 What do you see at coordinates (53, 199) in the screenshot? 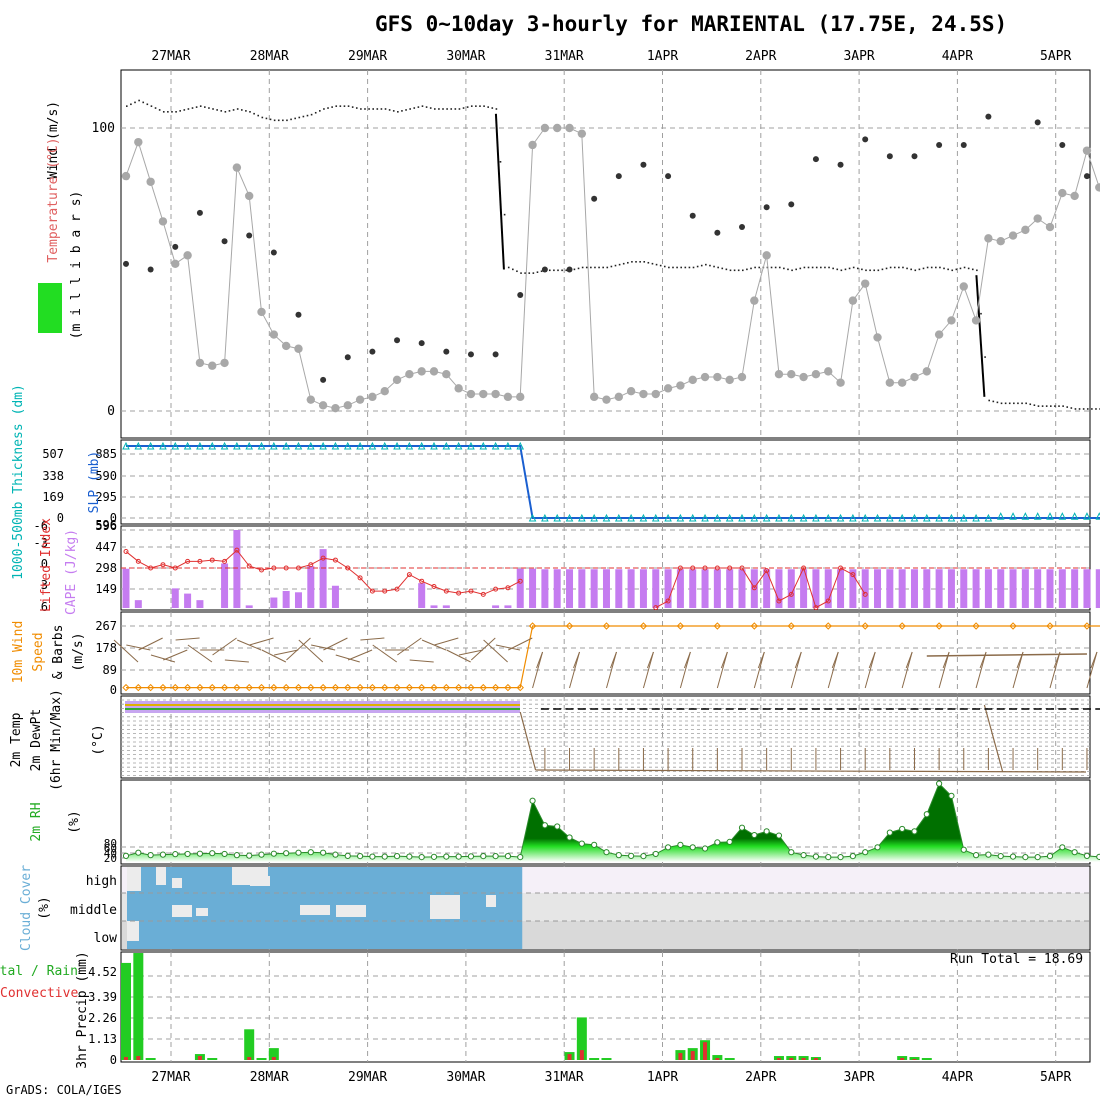
I see `temperature-axis-label: Temperature (°C)` at bounding box center [53, 199].